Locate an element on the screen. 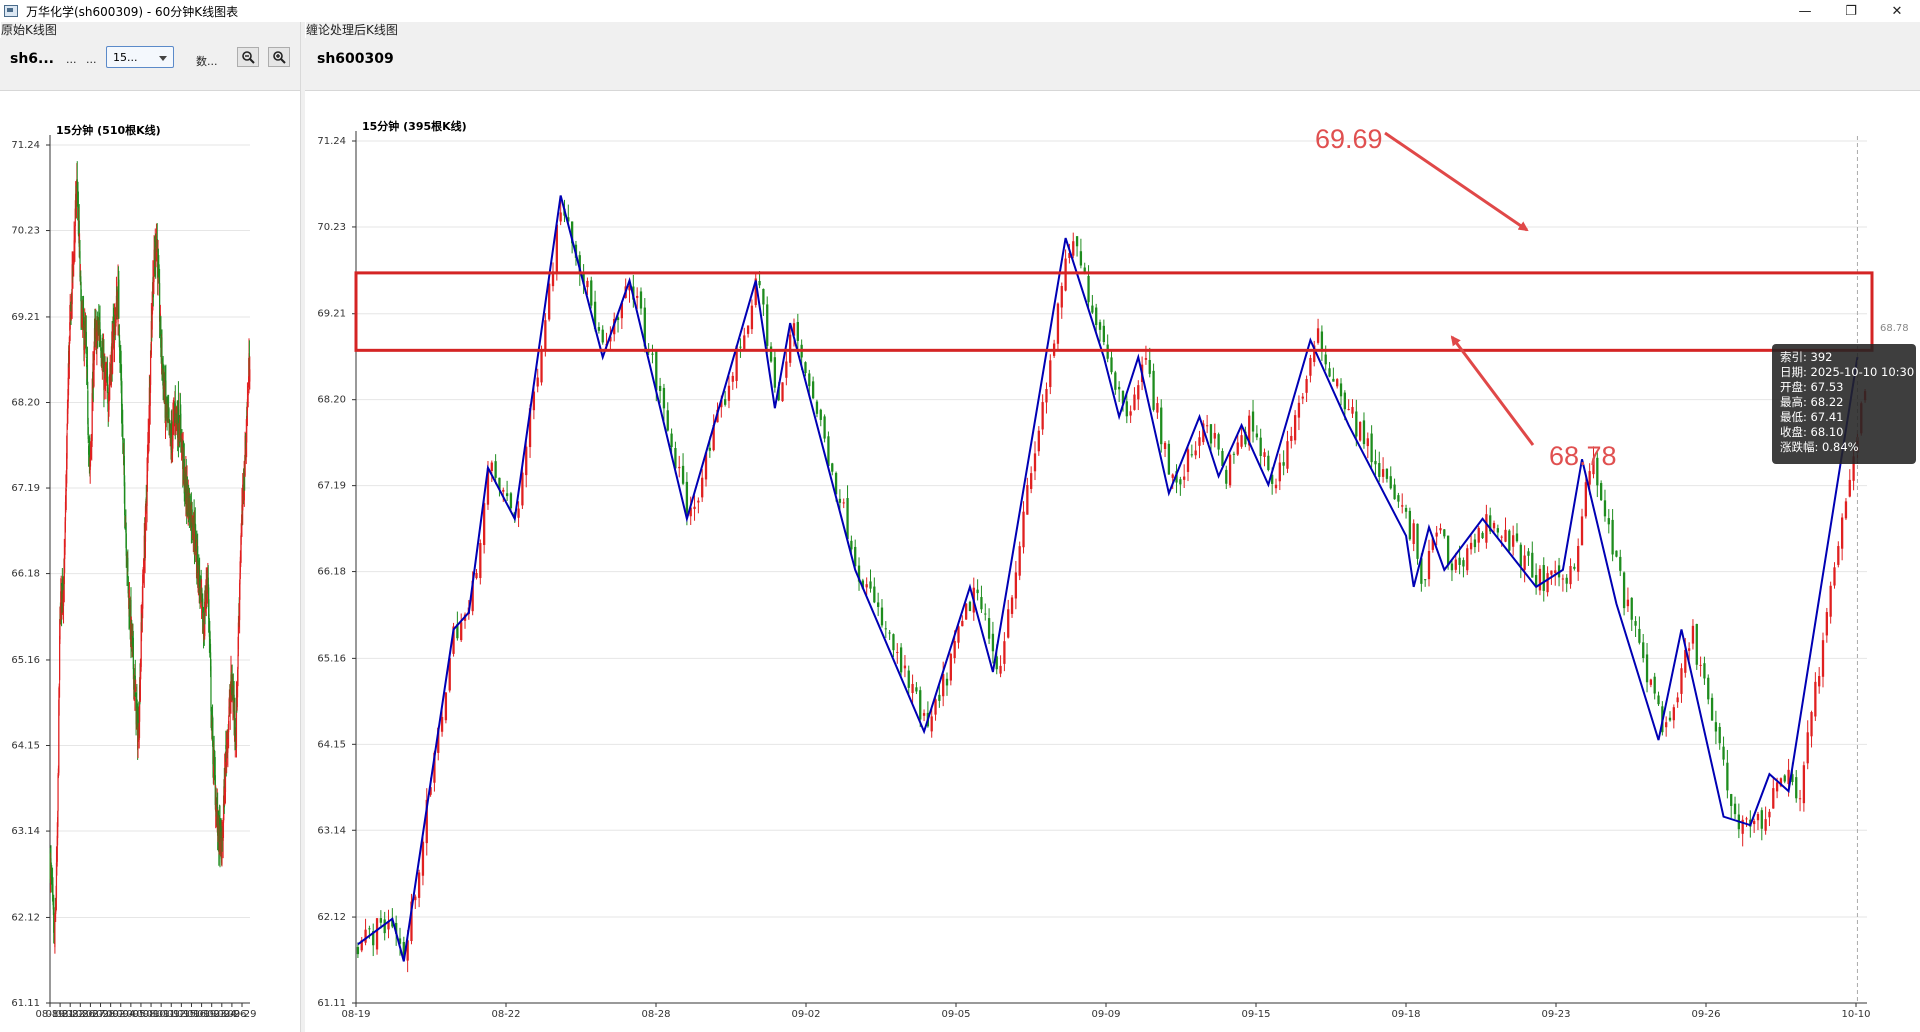 The image size is (1920, 1032). close-button: ✕ is located at coordinates (1897, 11).